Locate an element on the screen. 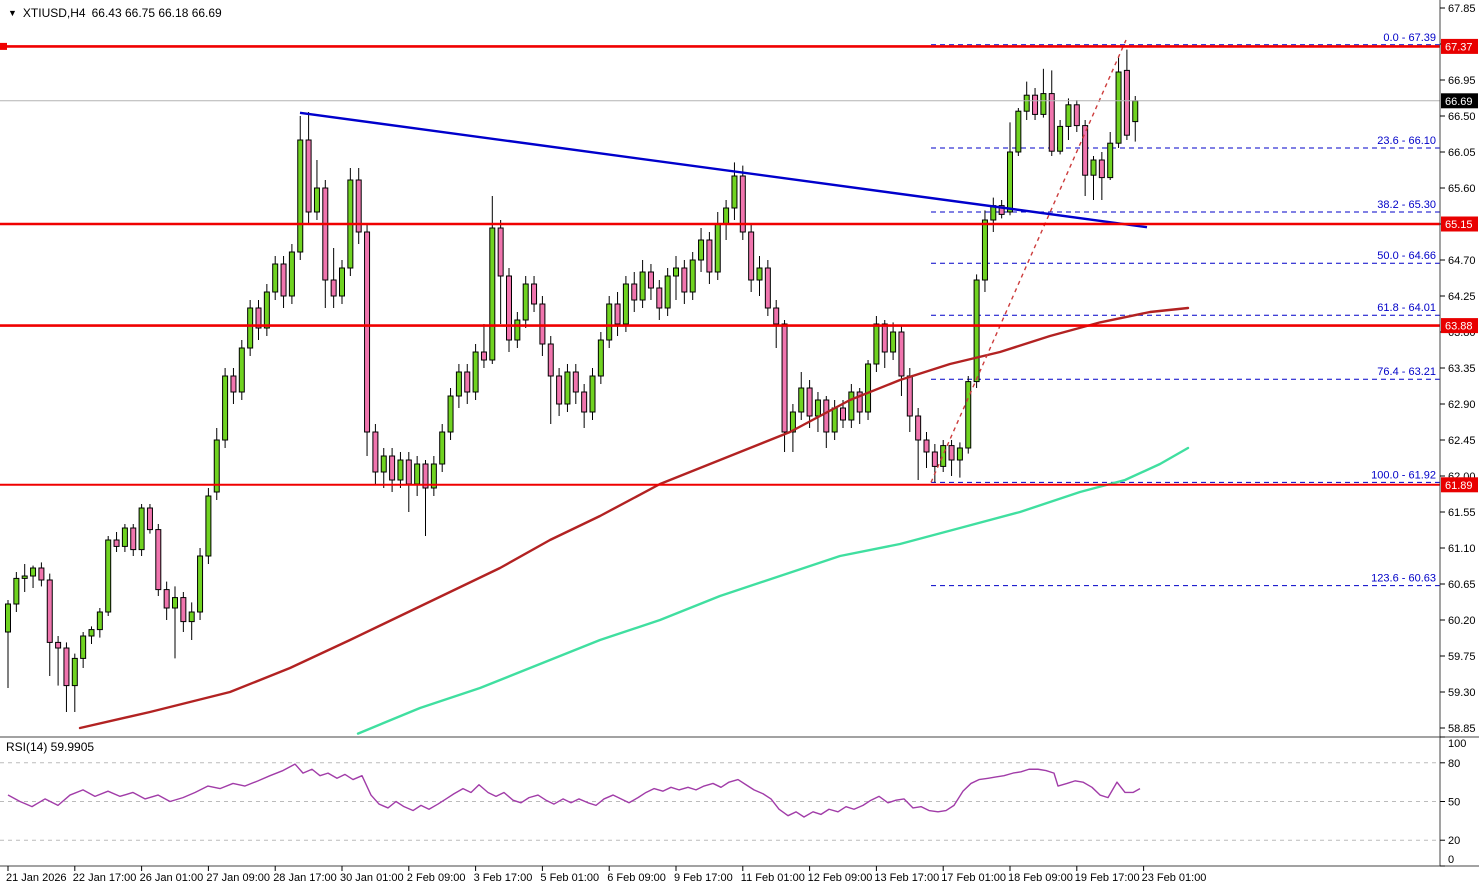  rsi-tick-label: 100 is located at coordinates (1457, 744).